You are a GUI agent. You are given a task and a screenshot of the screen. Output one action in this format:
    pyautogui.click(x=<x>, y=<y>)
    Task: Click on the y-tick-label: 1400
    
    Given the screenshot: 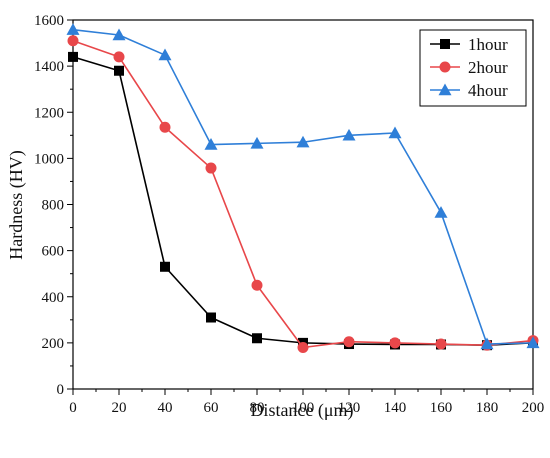 What is the action you would take?
    pyautogui.click(x=49, y=67)
    